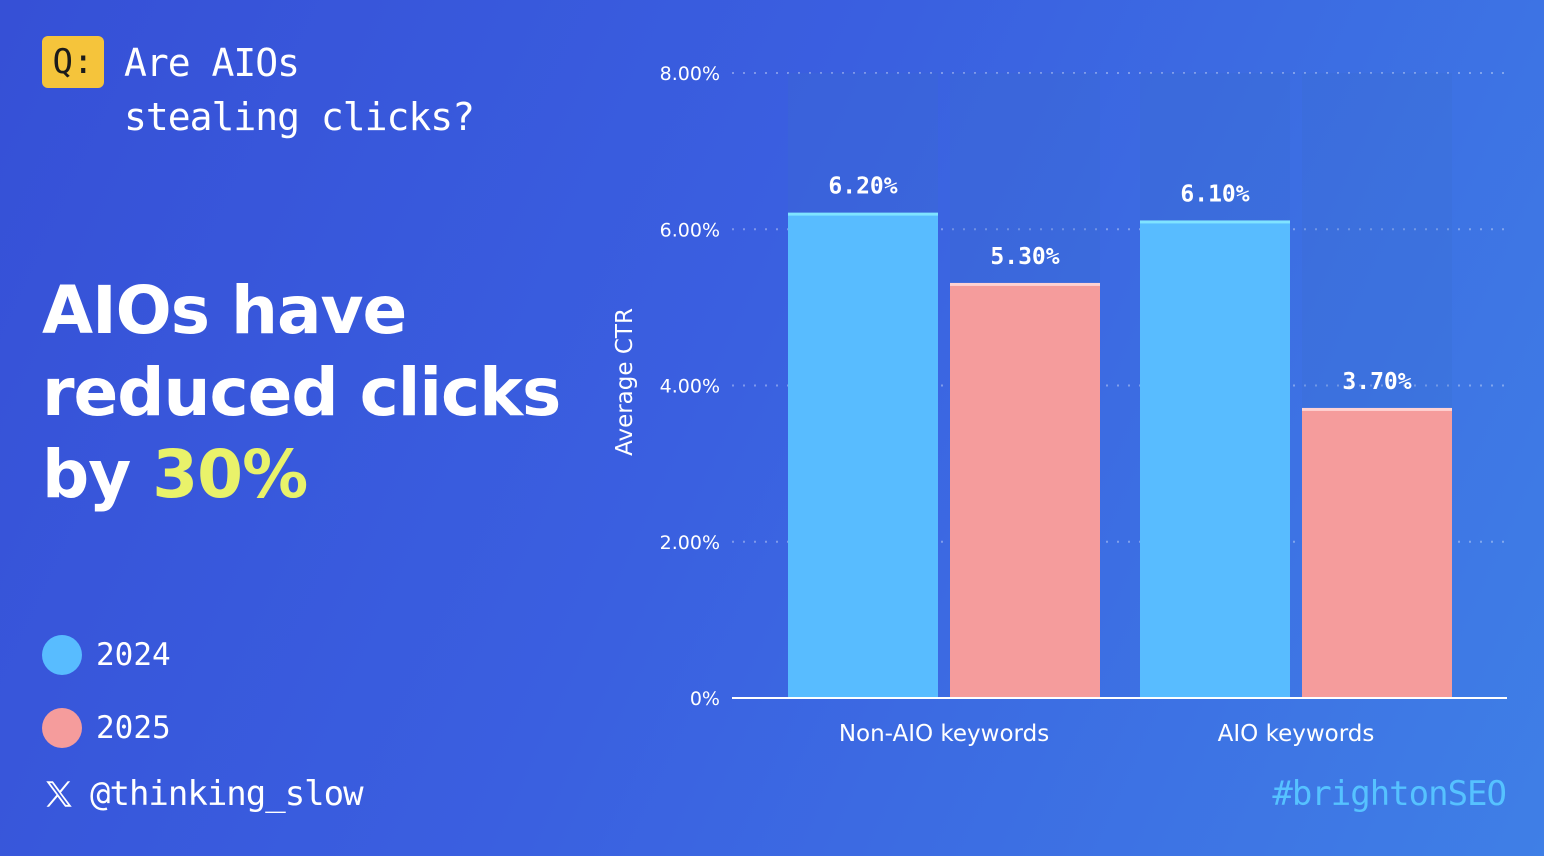  What do you see at coordinates (1107, 734) in the screenshot?
I see `x-categories: Non-AIO keywords AIO keywords` at bounding box center [1107, 734].